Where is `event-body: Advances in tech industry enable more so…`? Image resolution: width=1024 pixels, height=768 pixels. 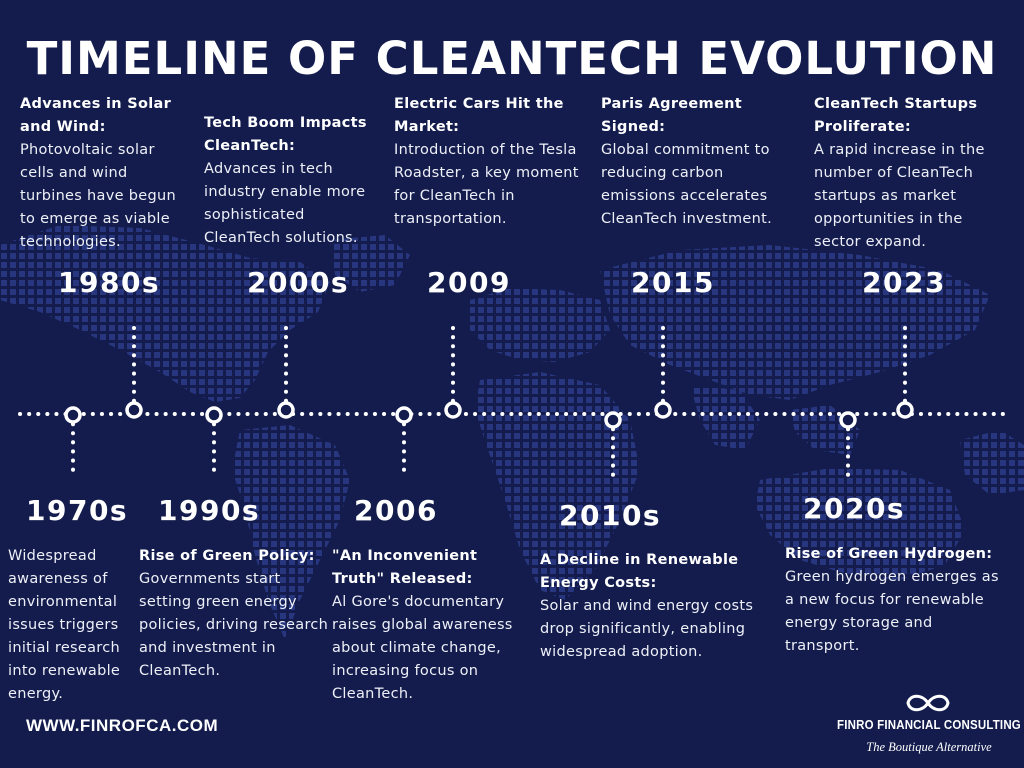
event-body: Advances in tech industry enable more so… is located at coordinates (285, 203).